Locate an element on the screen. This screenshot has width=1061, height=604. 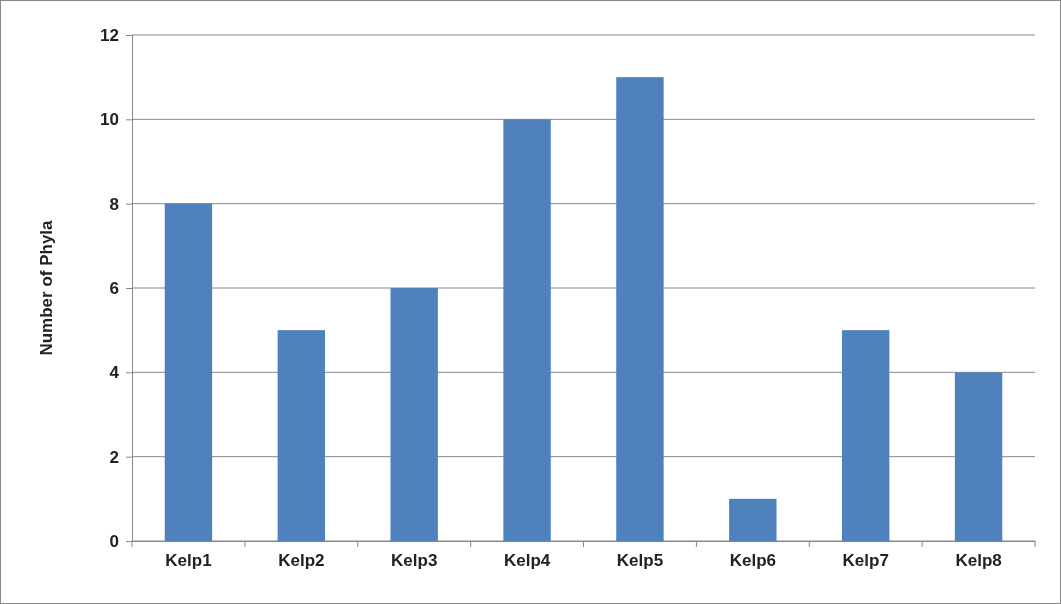
y-tick-label: 6 is located at coordinates (114, 288).